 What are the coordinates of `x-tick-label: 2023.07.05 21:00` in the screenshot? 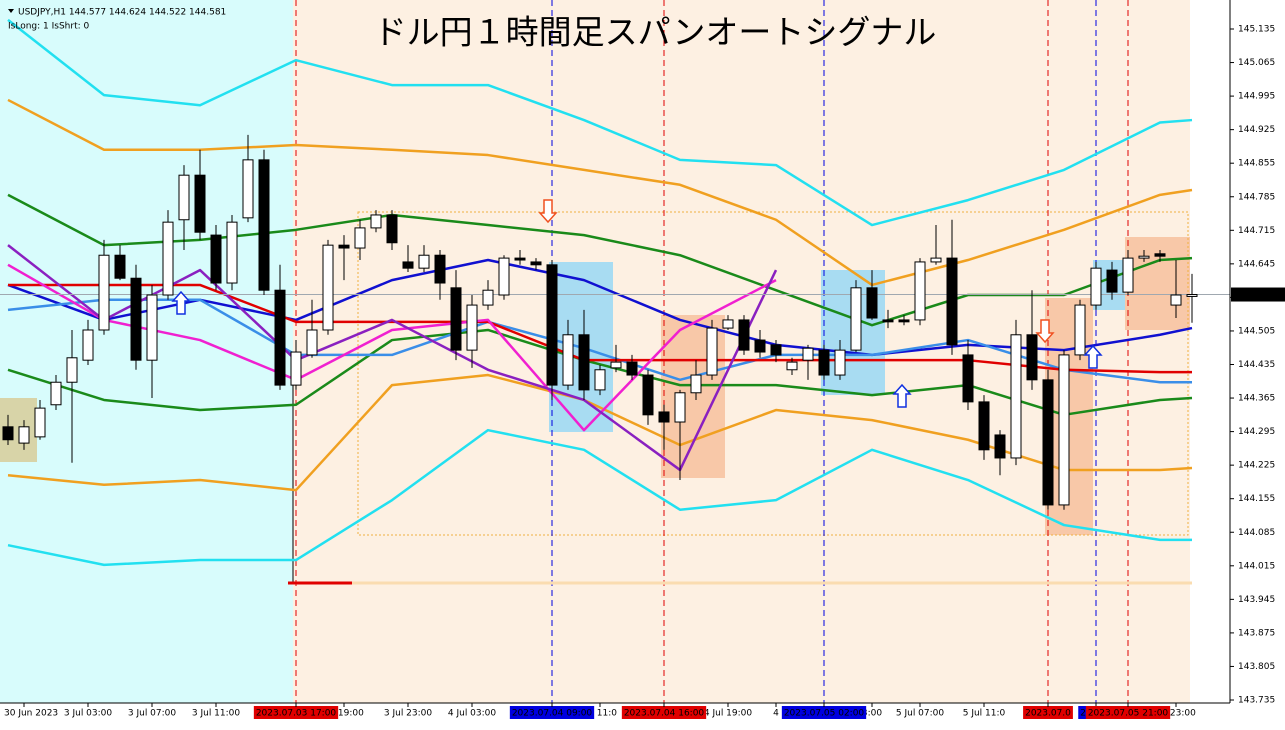 It's located at (1128, 714).